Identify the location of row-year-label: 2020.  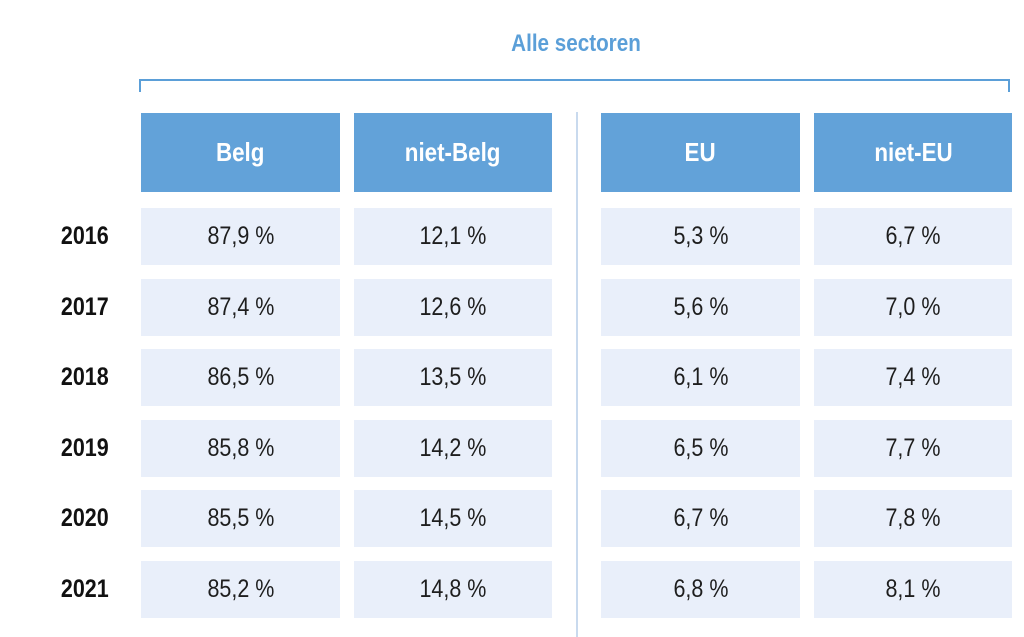
(85, 518).